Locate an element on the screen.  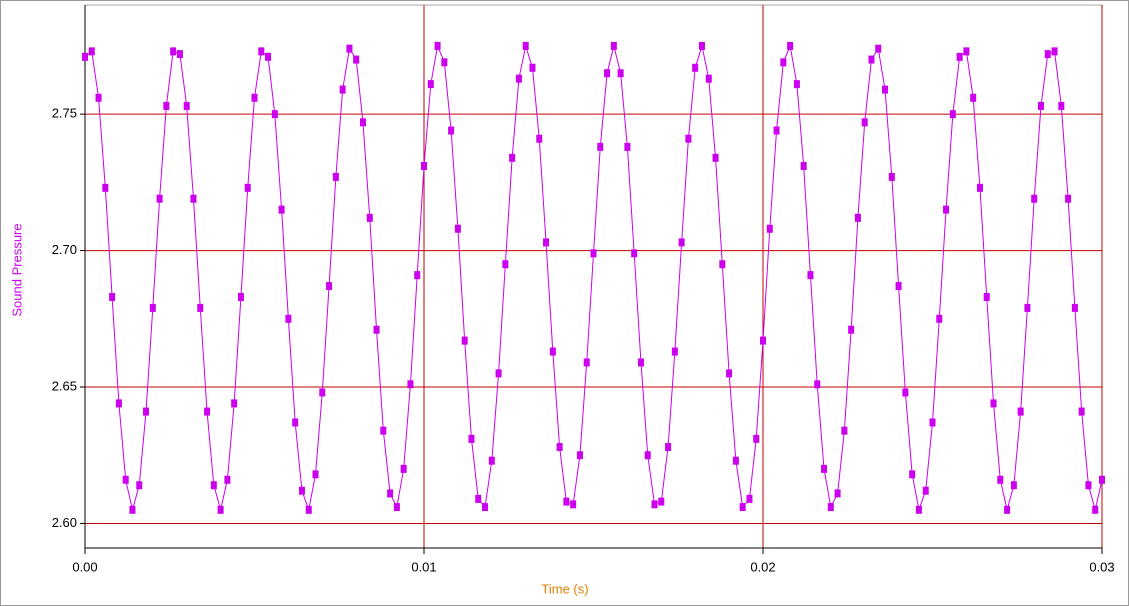
x-tick-label: 0.00 is located at coordinates (84, 566).